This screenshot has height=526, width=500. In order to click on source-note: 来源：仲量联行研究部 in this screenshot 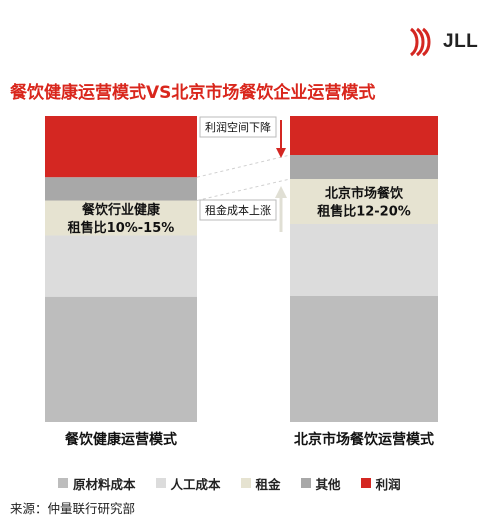, I will do `click(73, 508)`.